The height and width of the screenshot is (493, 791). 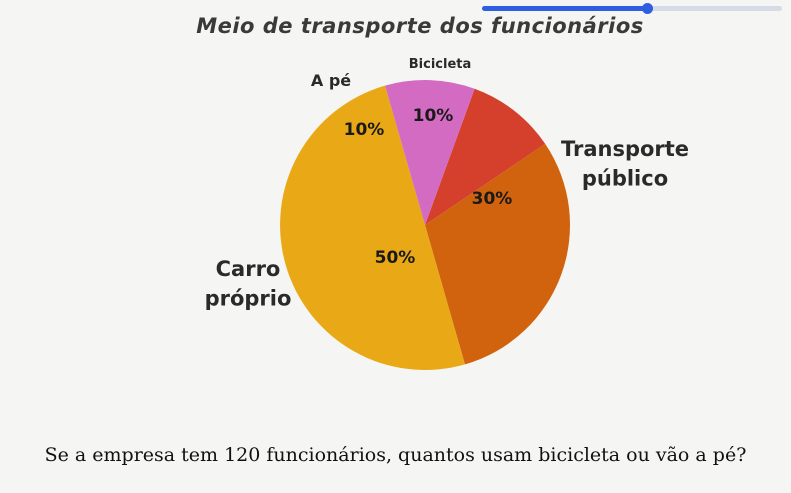 What do you see at coordinates (420, 26) in the screenshot?
I see `chart-title: Meio de transporte dos funcionários` at bounding box center [420, 26].